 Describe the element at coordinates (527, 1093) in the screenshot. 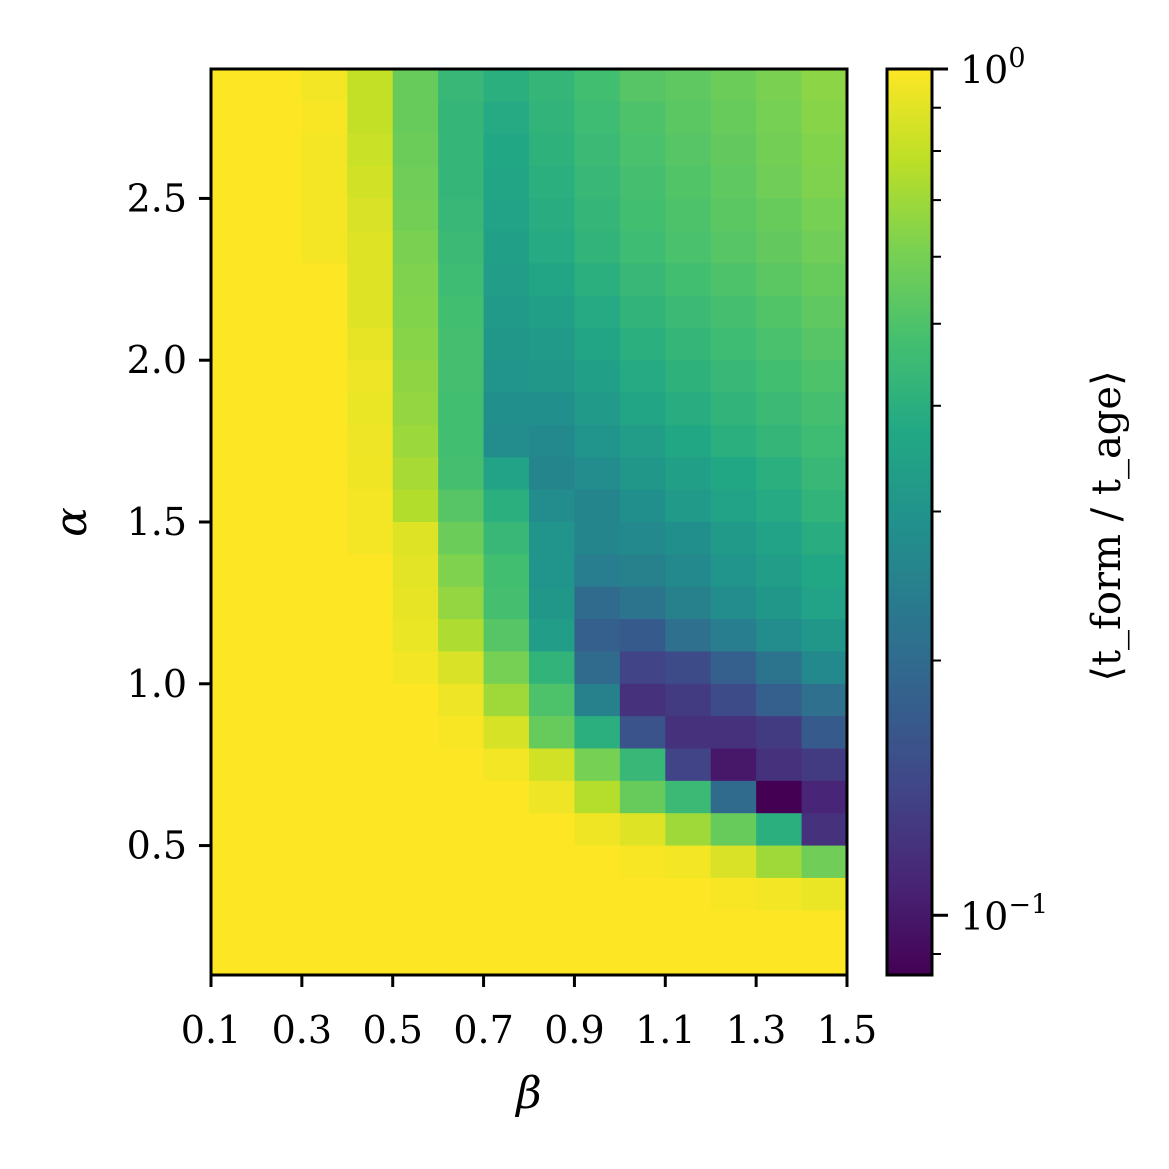

I see `x-axis-label: β` at that location.